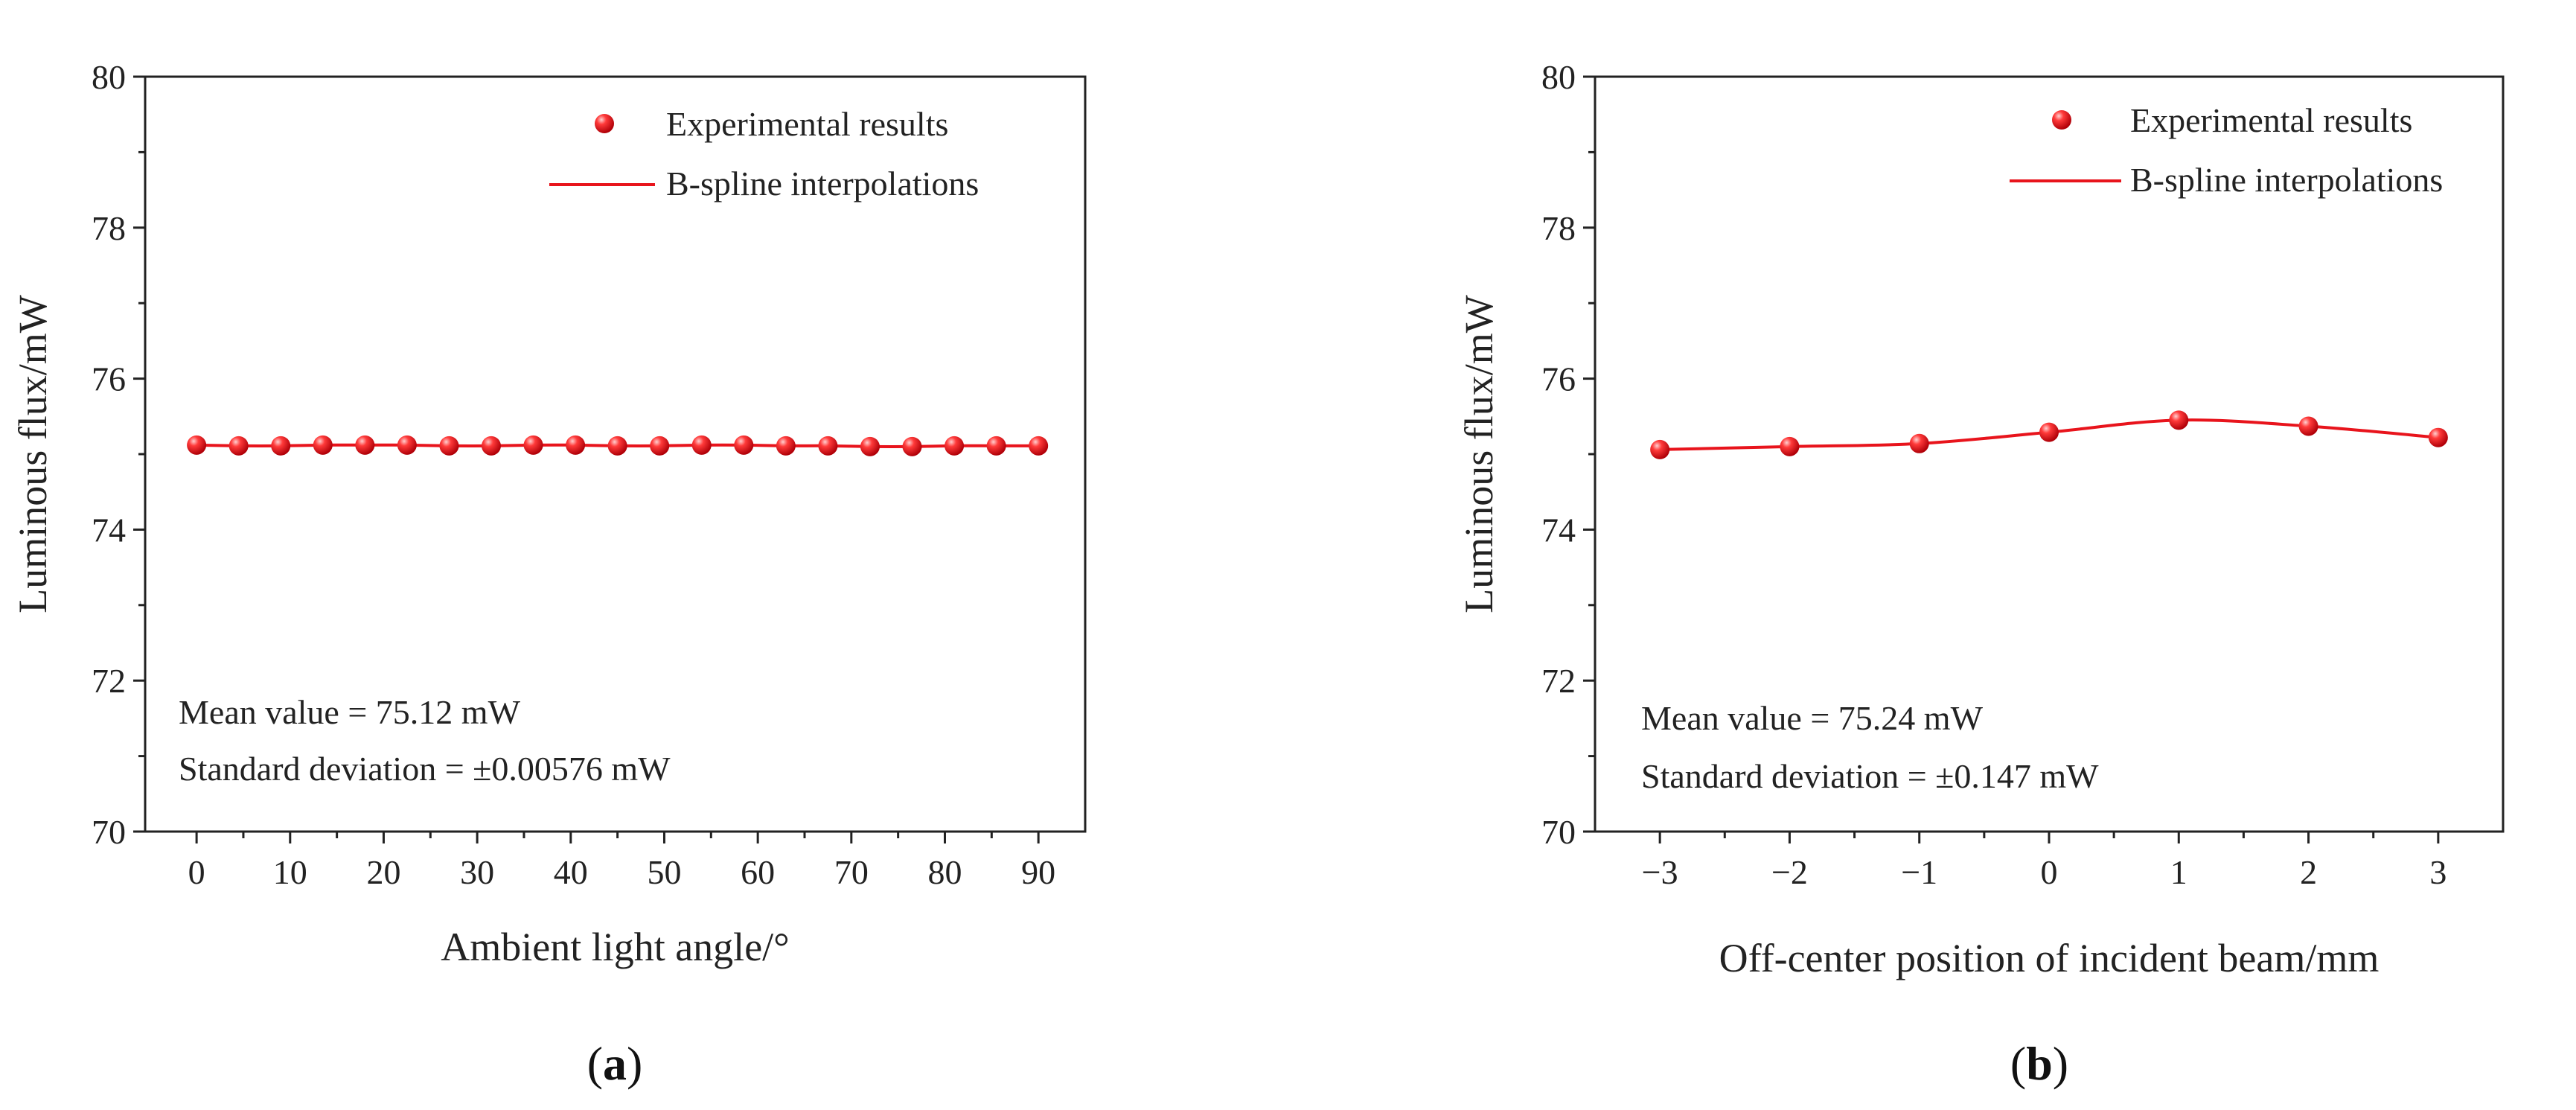 The height and width of the screenshot is (1110, 2576). What do you see at coordinates (664, 872) in the screenshot?
I see `panel-a-x-tick-label: 50` at bounding box center [664, 872].